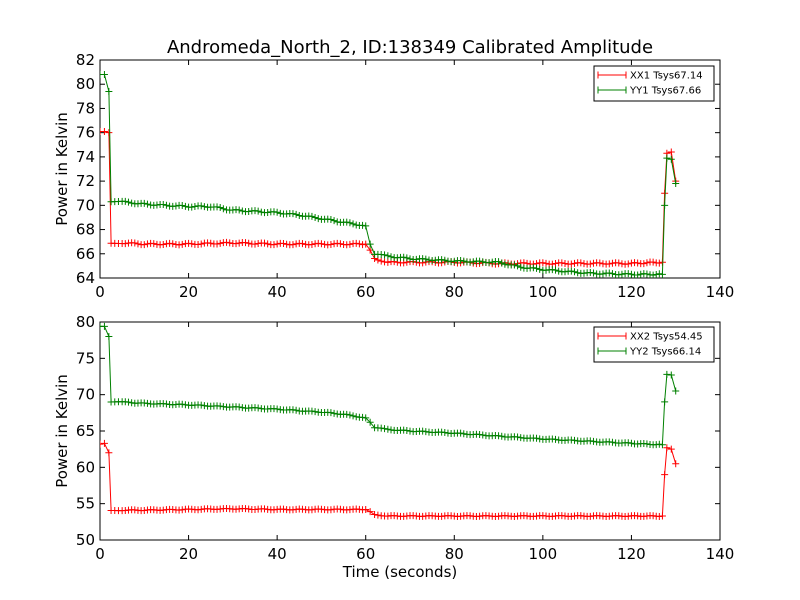 This screenshot has width=800, height=600. I want to click on x-tick-label: 100, so click(543, 292).